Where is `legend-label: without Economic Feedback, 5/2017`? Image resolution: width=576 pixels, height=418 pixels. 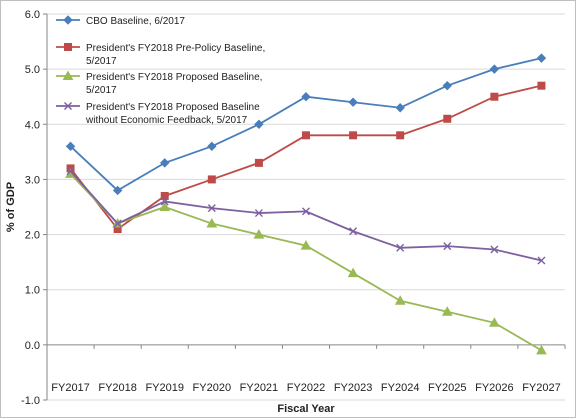 legend-label: without Economic Feedback, 5/2017 is located at coordinates (166, 120).